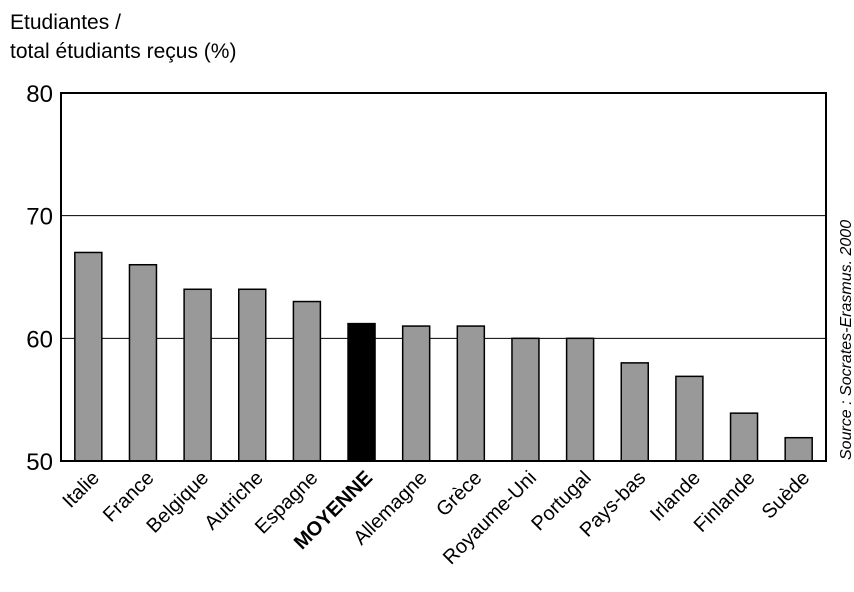 The width and height of the screenshot is (854, 592). I want to click on y-axis-label-line-2: total étudiants reçus (%), so click(123, 51).